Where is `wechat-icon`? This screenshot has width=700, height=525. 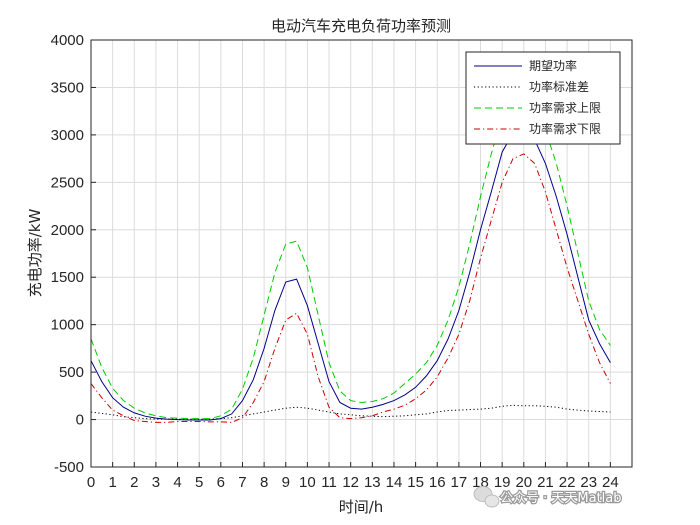 wechat-icon is located at coordinates (486, 497).